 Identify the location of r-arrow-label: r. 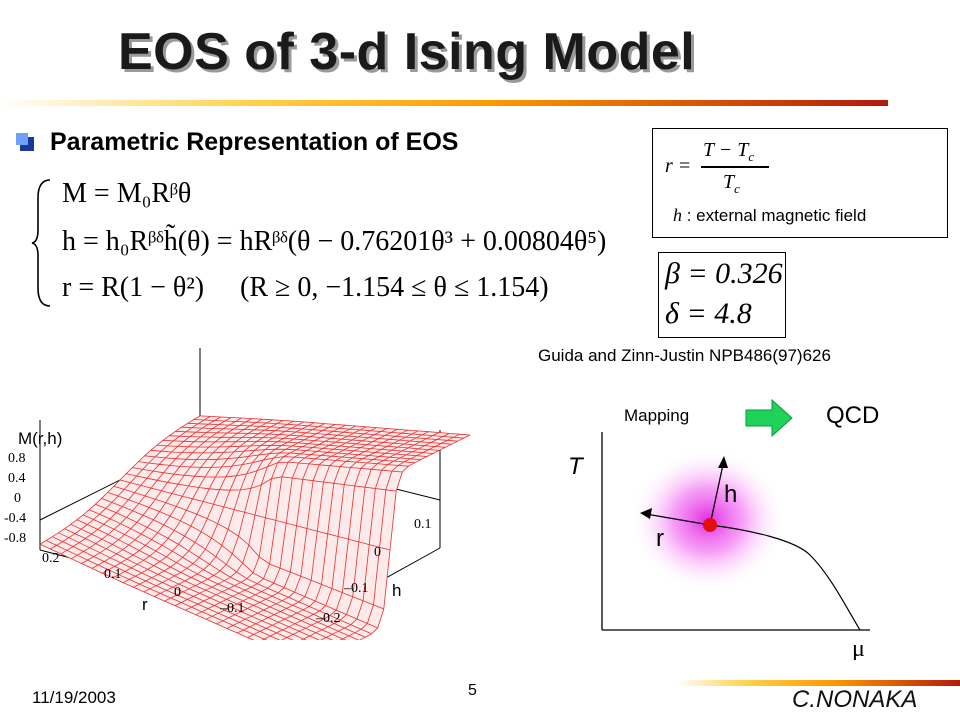
(660, 538).